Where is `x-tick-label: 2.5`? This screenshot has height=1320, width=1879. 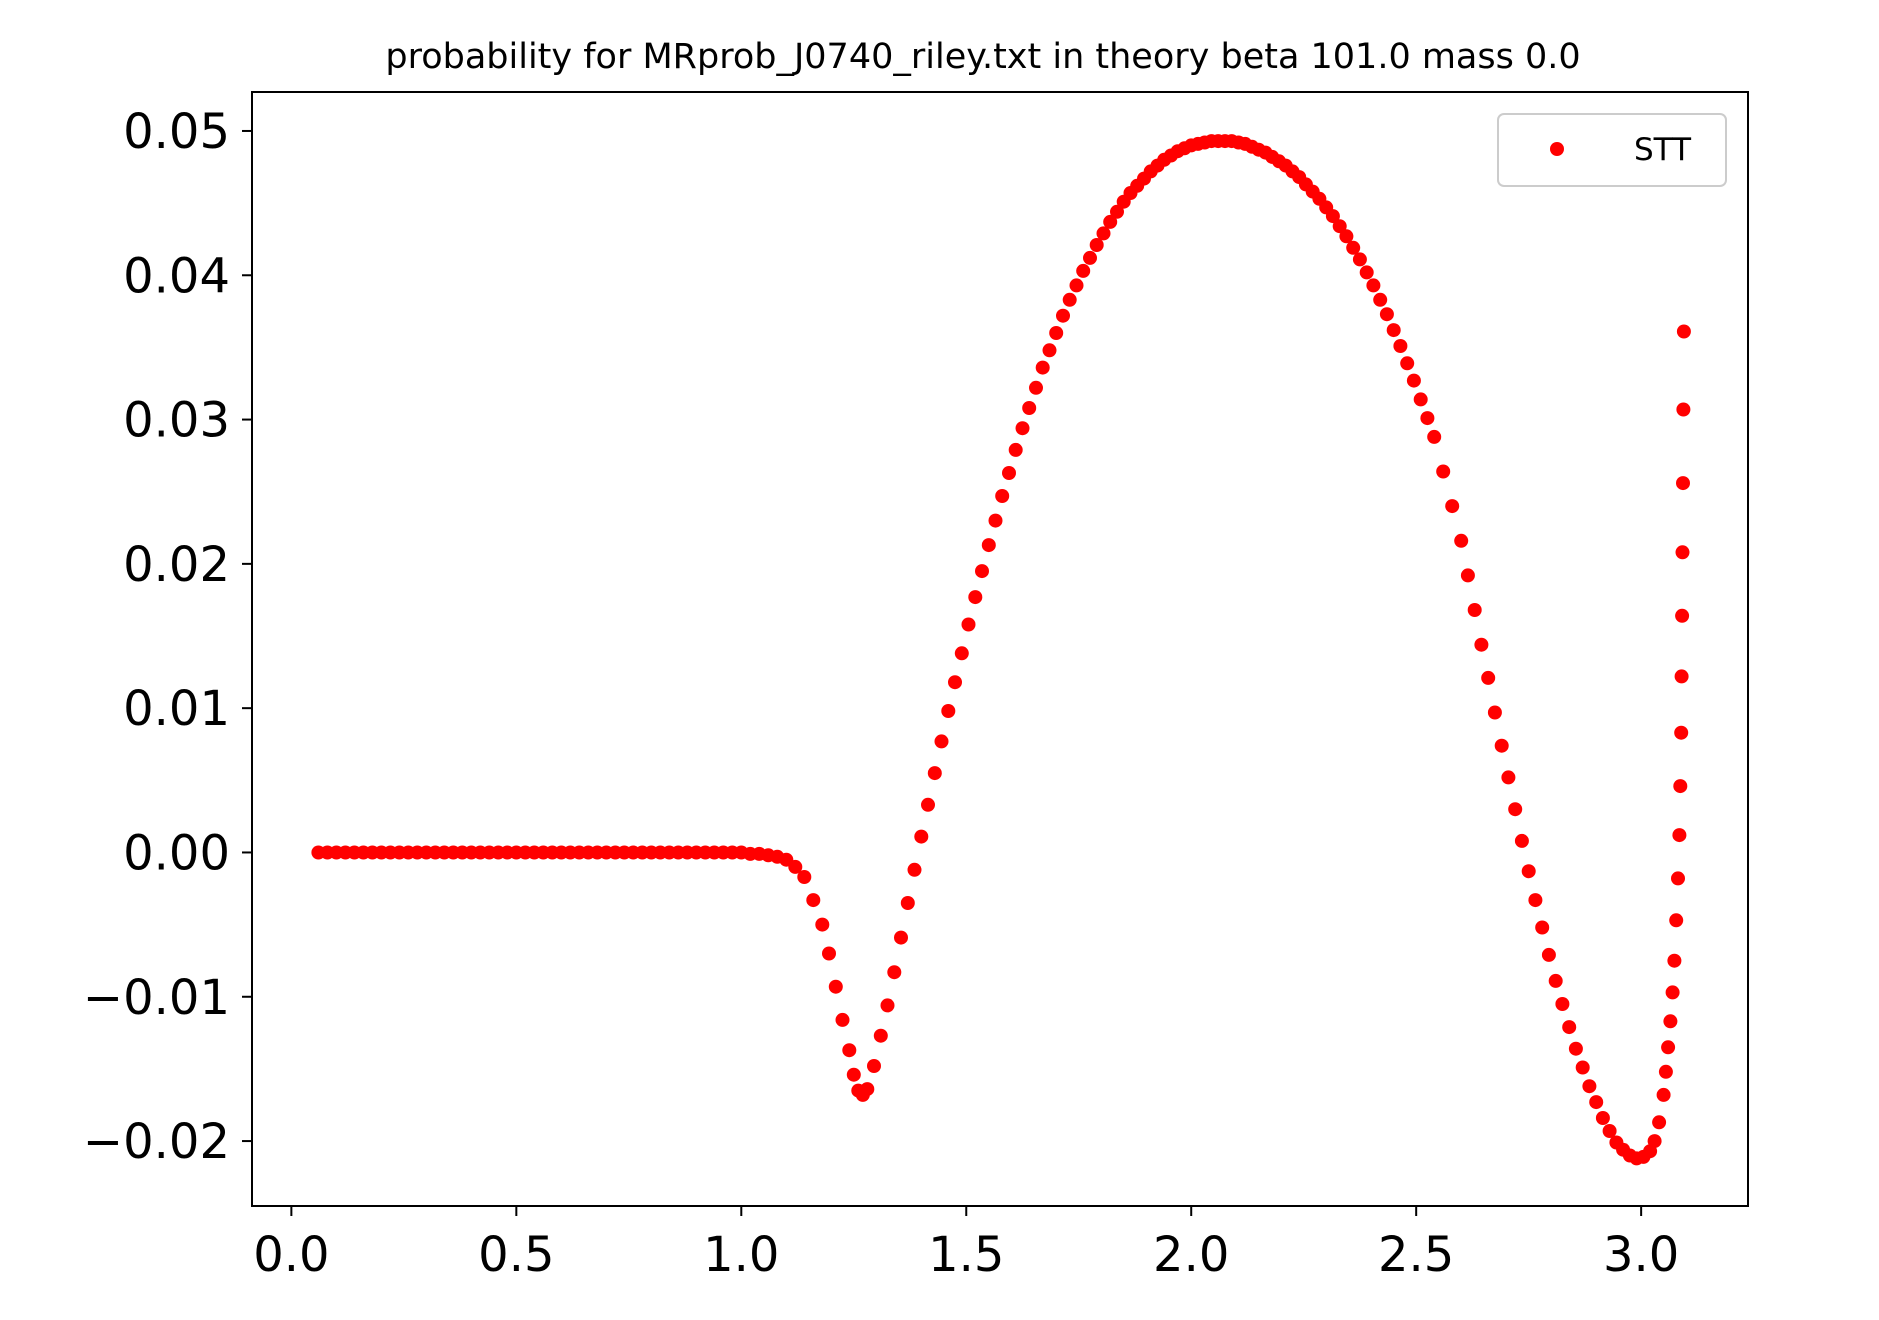
x-tick-label: 2.5 is located at coordinates (1416, 1255).